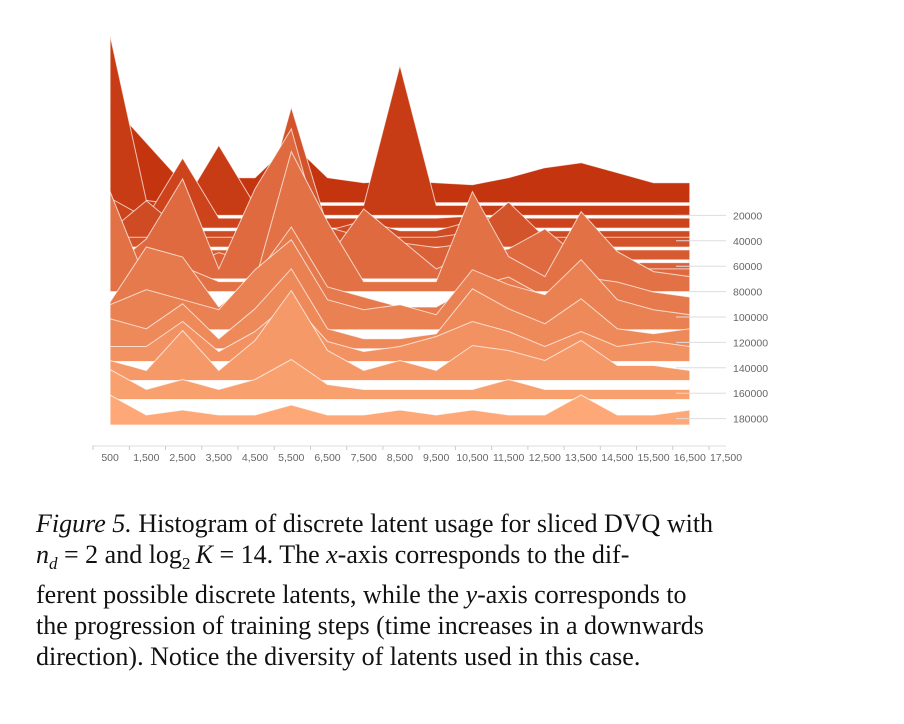 This screenshot has height=724, width=904. I want to click on x-tick-label: 17,500, so click(726, 458).